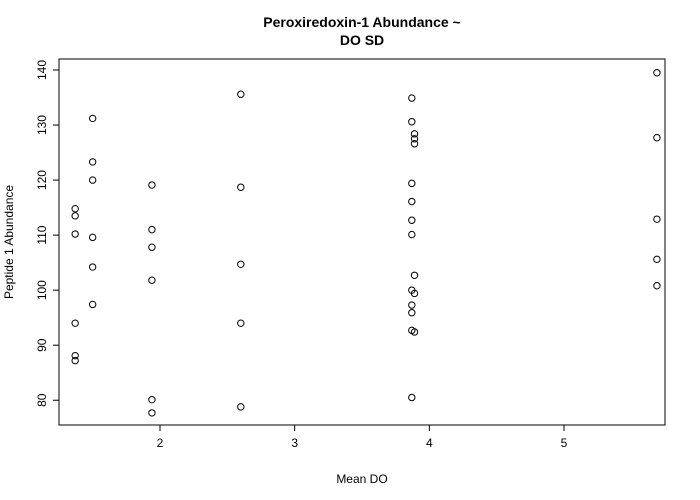  I want to click on y-tick-label: 100, so click(42, 290).